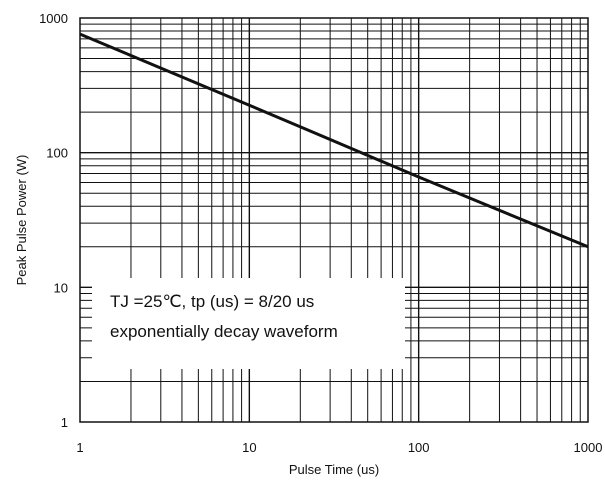 Image resolution: width=605 pixels, height=485 pixels. What do you see at coordinates (57, 153) in the screenshot?
I see `y-tick-label: 100` at bounding box center [57, 153].